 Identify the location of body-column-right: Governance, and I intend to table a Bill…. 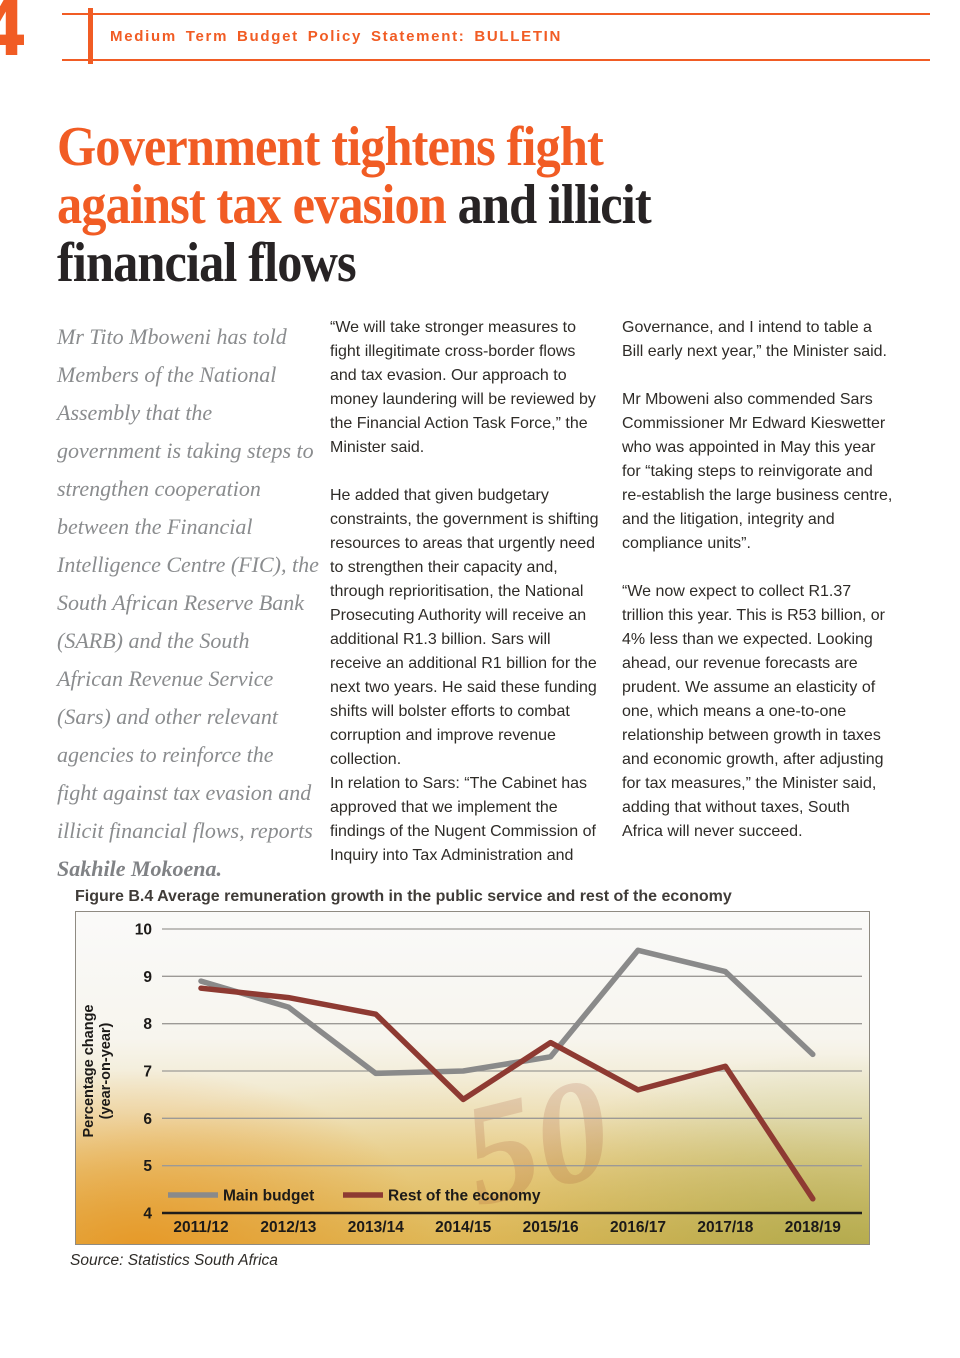
(758, 592).